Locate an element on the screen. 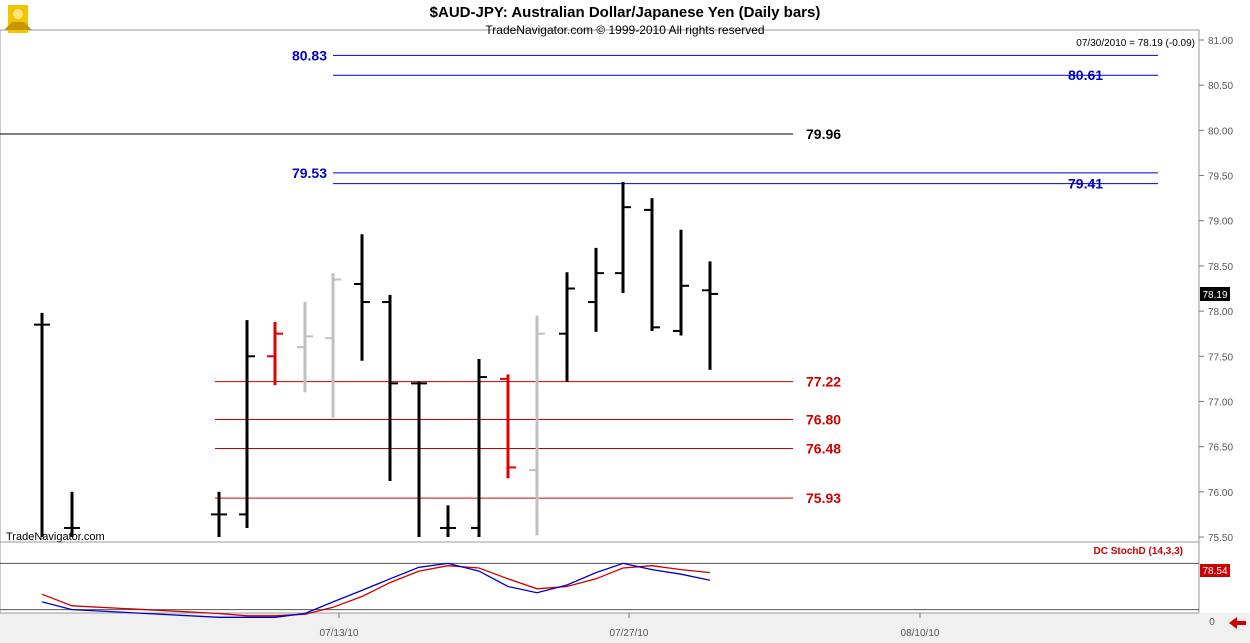 The width and height of the screenshot is (1250, 643). x-tick-label: 07/27/10 is located at coordinates (629, 633).